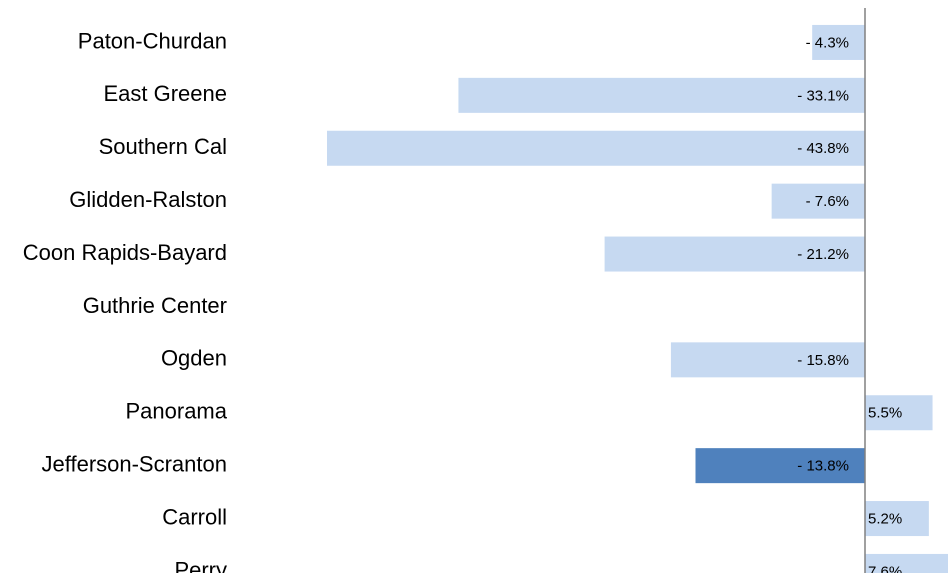 The image size is (948, 573). I want to click on value-label: - 7.6%, so click(827, 201).